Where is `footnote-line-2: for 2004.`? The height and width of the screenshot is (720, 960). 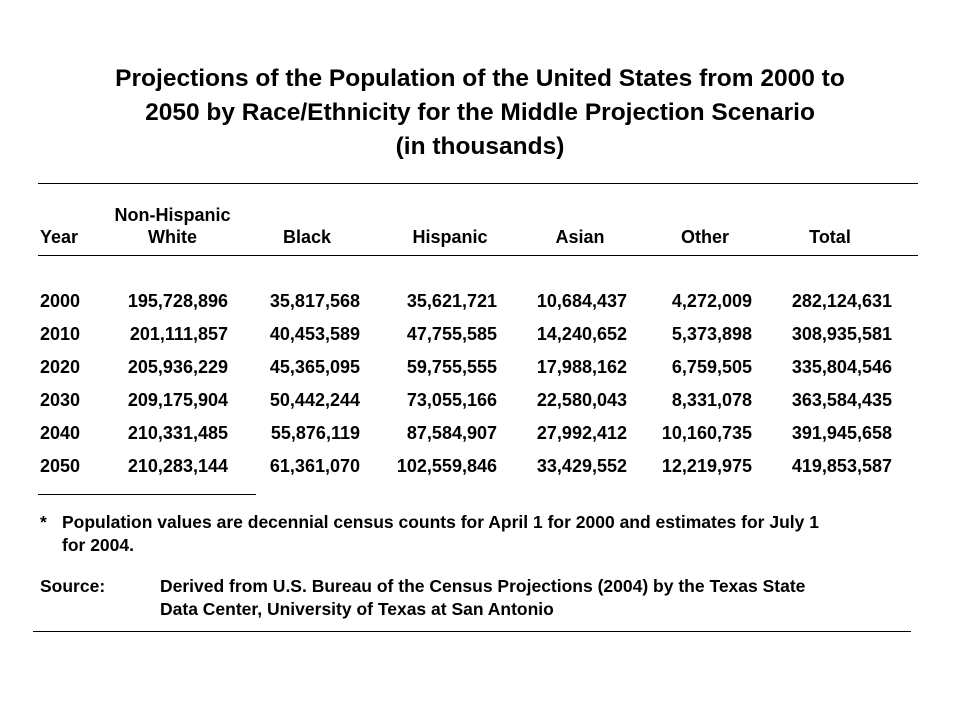
footnote-line-2: for 2004. is located at coordinates (98, 545).